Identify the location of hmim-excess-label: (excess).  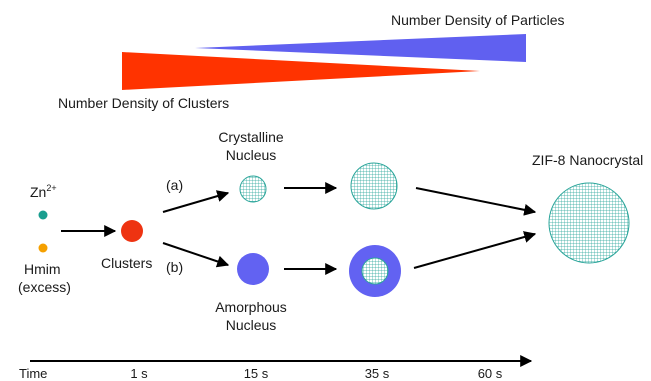
(44, 287).